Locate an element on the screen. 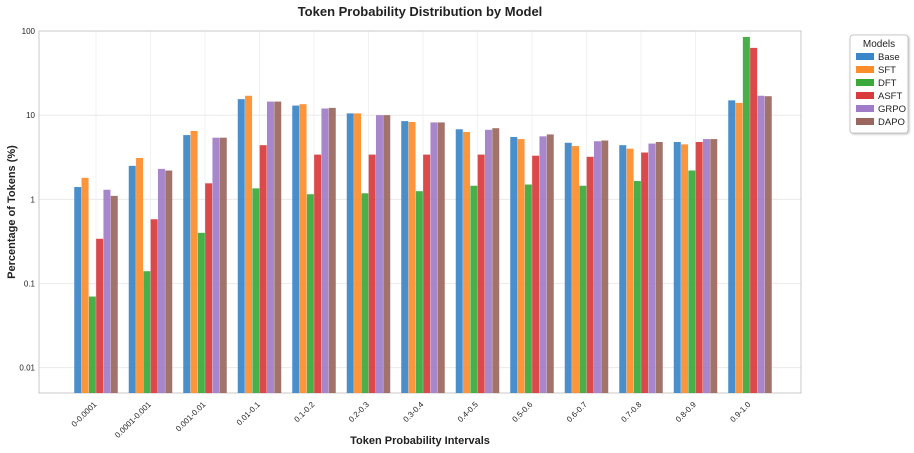  y-tick-label: 0.1 is located at coordinates (30, 283).